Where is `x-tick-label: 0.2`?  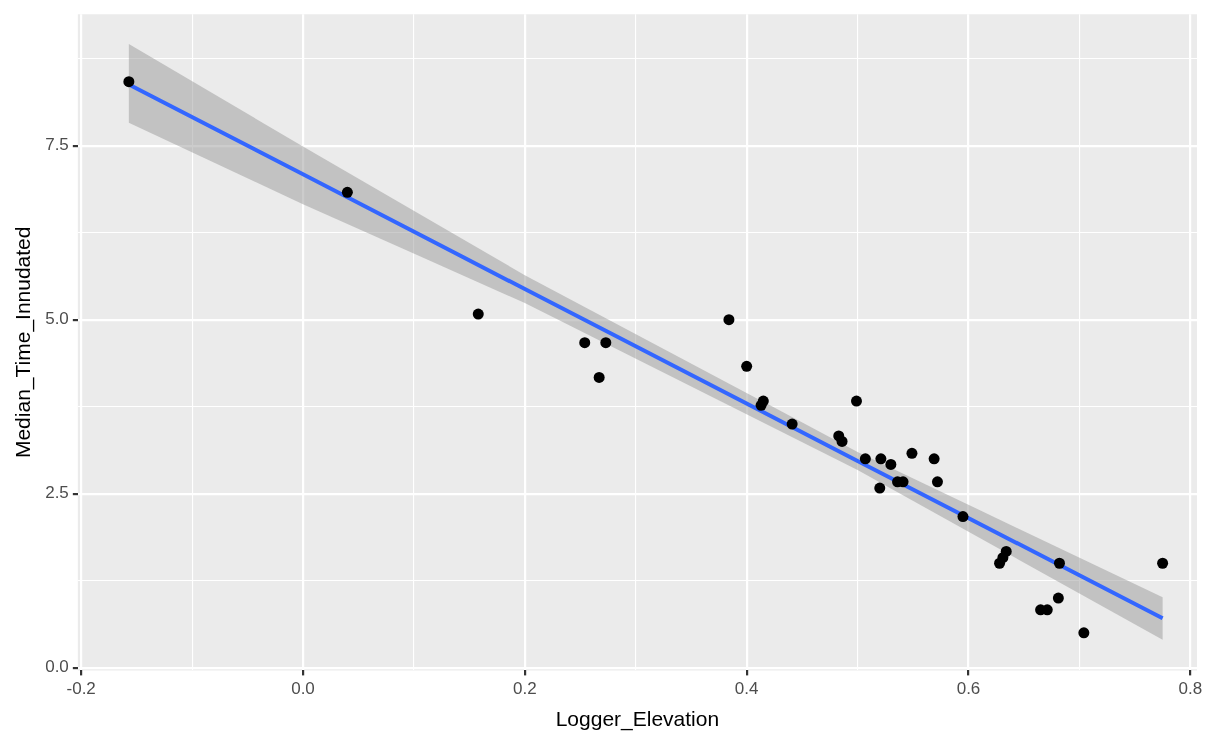 x-tick-label: 0.2 is located at coordinates (525, 689).